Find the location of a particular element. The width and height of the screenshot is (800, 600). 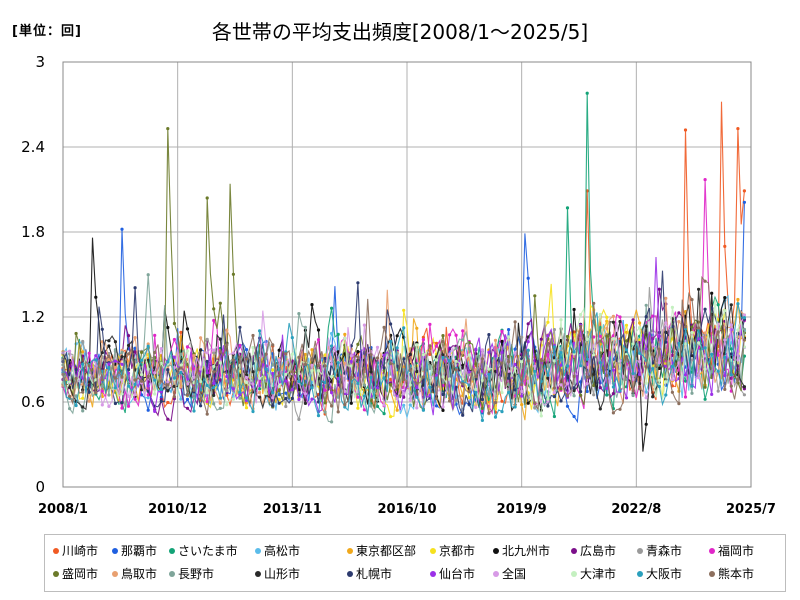

y-tick-label: 0.6 is located at coordinates (33, 402).